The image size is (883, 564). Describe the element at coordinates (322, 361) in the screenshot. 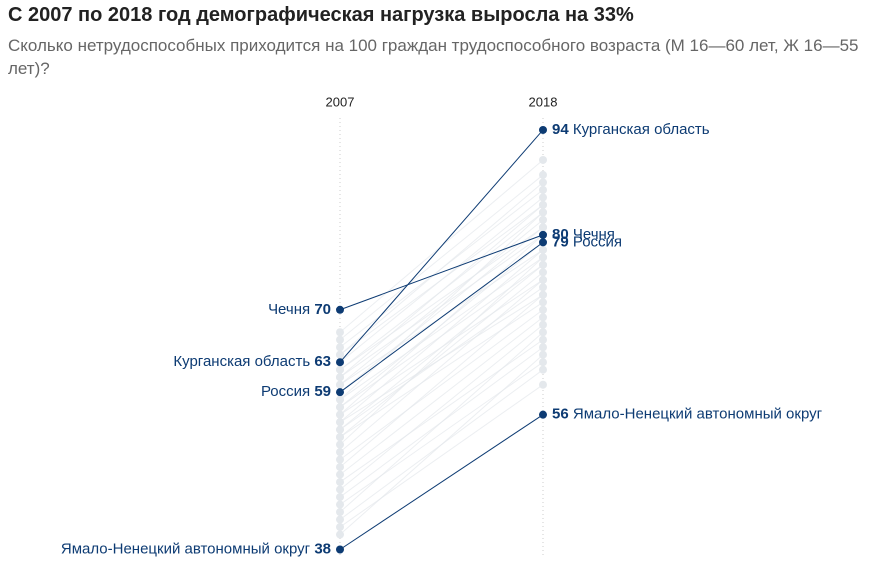

I see `value-label: 63` at that location.